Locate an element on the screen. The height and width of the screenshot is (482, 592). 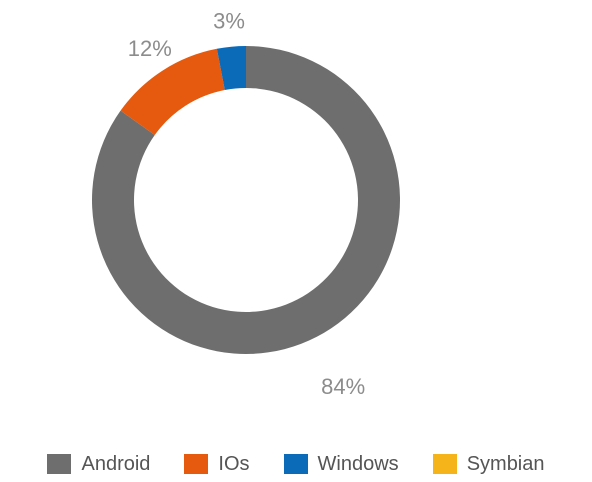
slice-label-windows: 3% is located at coordinates (229, 21).